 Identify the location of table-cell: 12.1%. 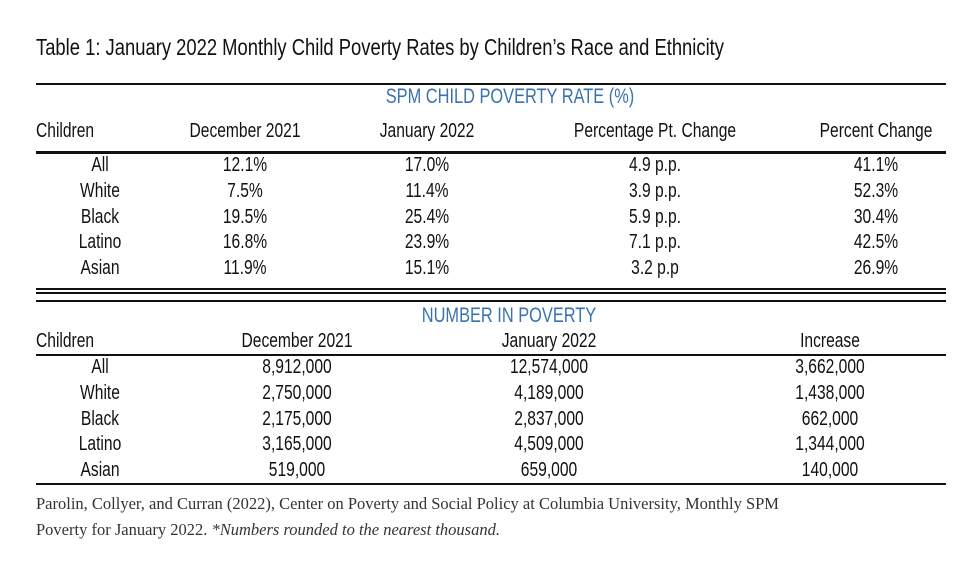
(245, 165).